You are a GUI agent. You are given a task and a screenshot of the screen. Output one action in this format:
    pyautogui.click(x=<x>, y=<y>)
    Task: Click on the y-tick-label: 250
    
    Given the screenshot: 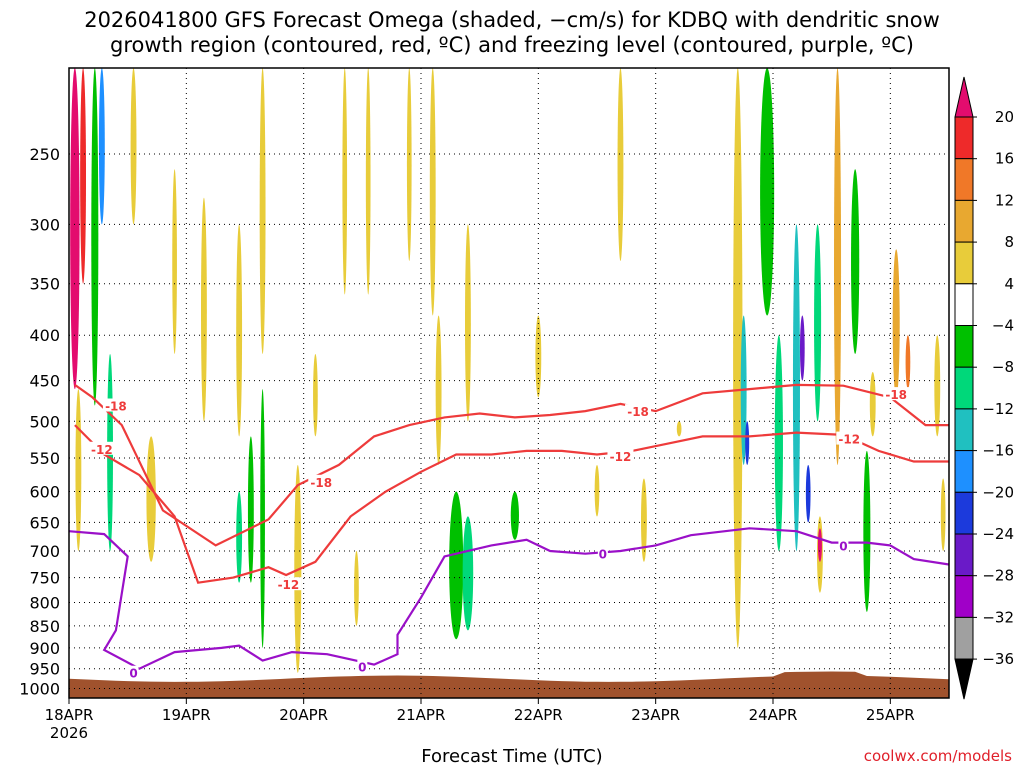 What is the action you would take?
    pyautogui.click(x=44, y=154)
    